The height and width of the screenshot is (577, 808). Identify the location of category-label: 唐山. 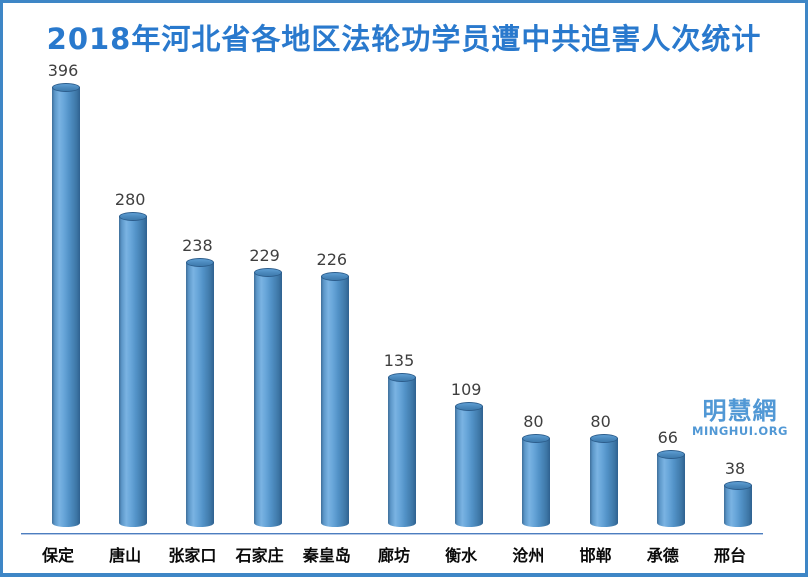
(125, 555).